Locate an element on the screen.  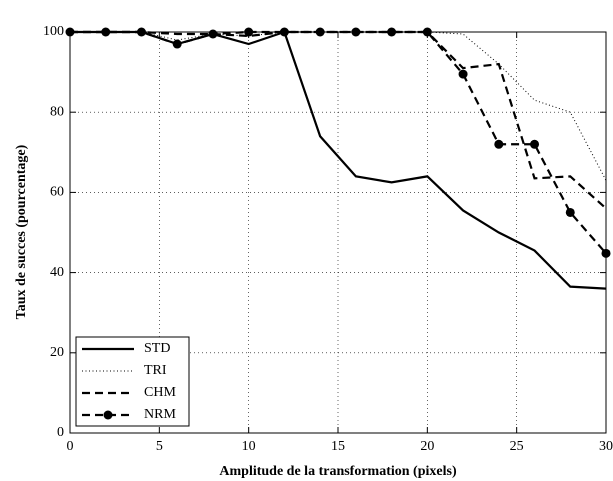
x-tick-label: 30 is located at coordinates (606, 446).